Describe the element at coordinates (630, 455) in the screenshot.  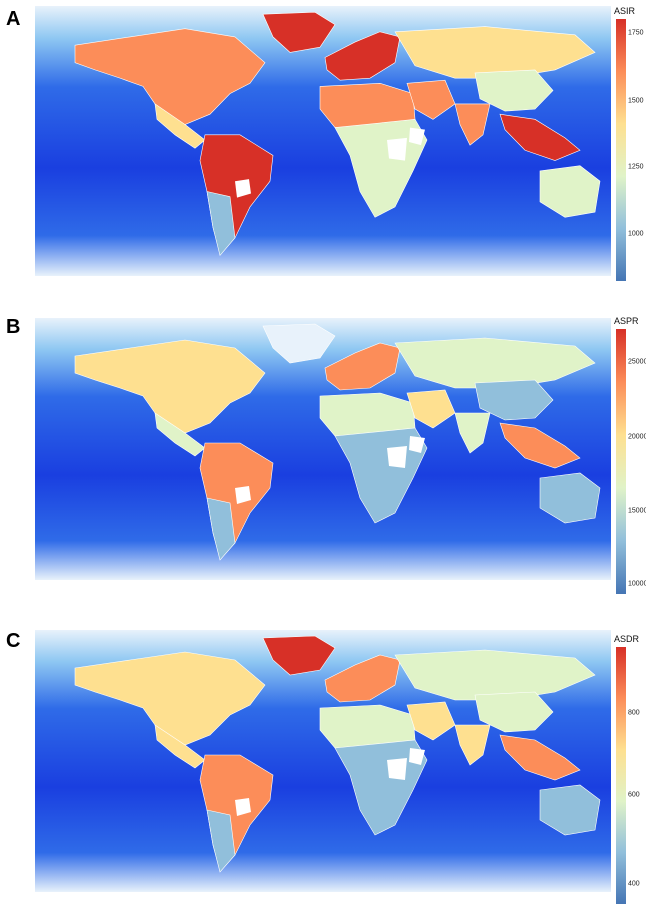
I see `legend-aspr: ASPR 25000 20000 15000 10000` at that location.